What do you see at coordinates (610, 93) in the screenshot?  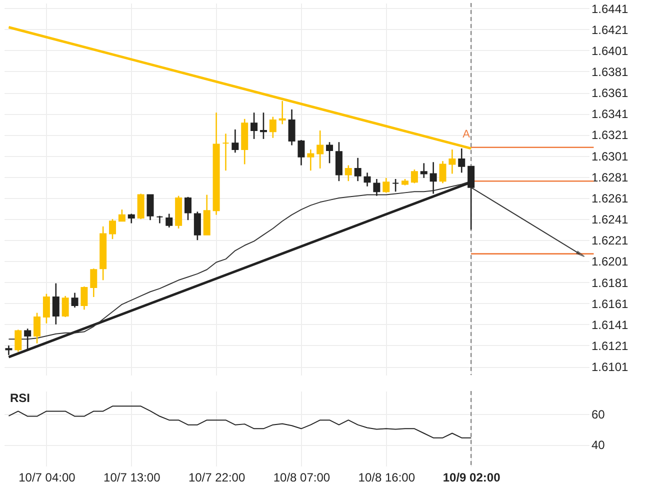 I see `y-tick-label: 1.6361` at bounding box center [610, 93].